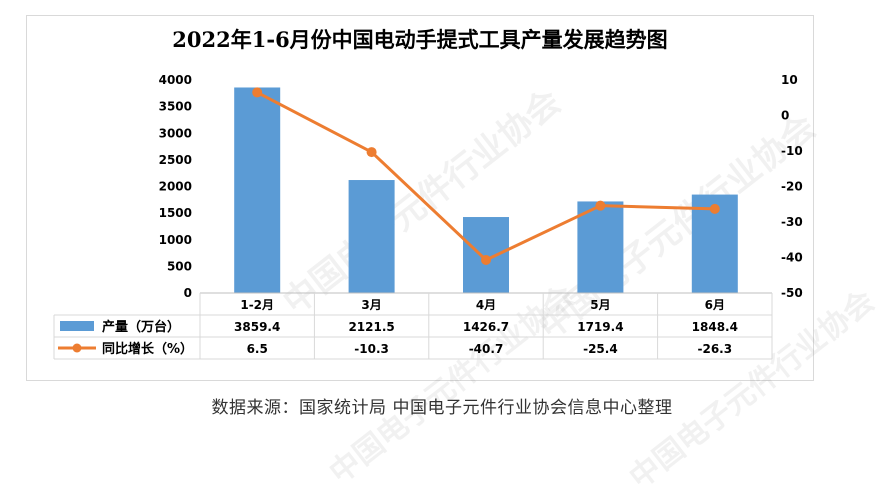 This screenshot has height=497, width=884. Describe the element at coordinates (789, 80) in the screenshot. I see `y-right-tick-label: 10` at that location.